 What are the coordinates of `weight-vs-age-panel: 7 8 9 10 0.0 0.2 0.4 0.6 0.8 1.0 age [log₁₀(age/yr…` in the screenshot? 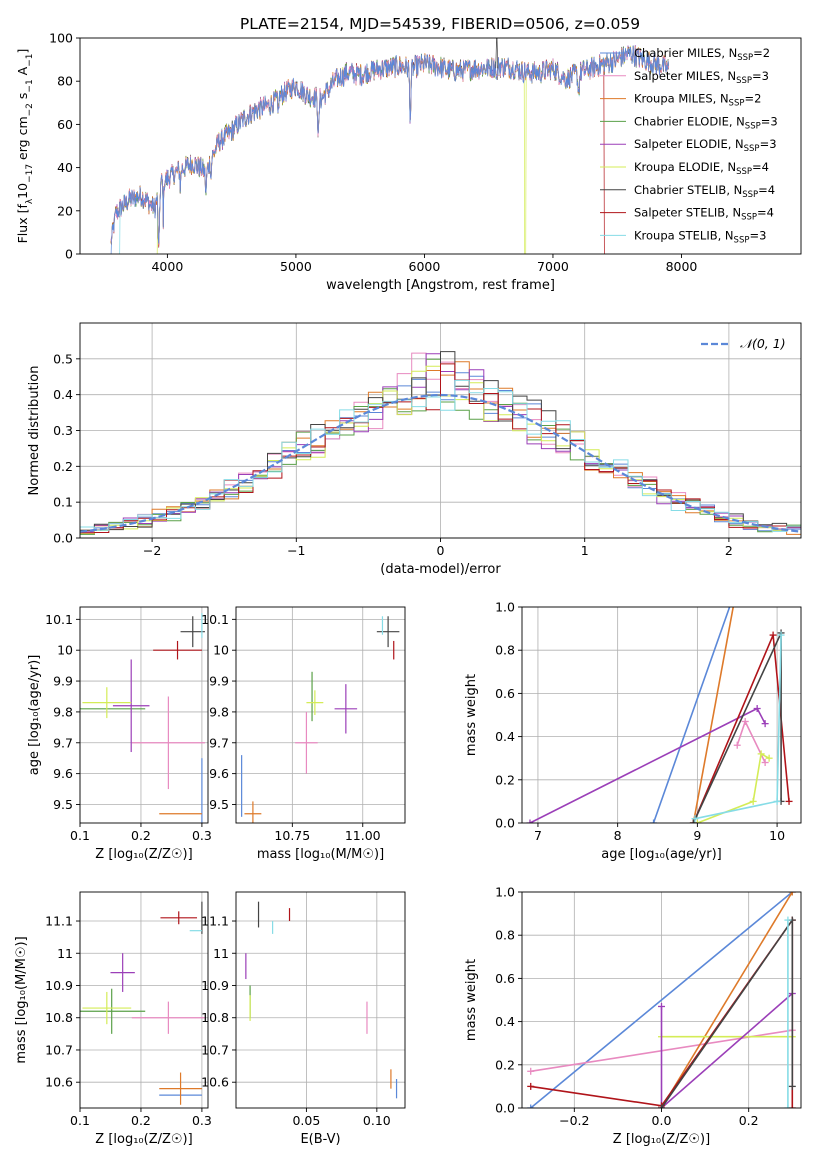 It's located at (633, 731).